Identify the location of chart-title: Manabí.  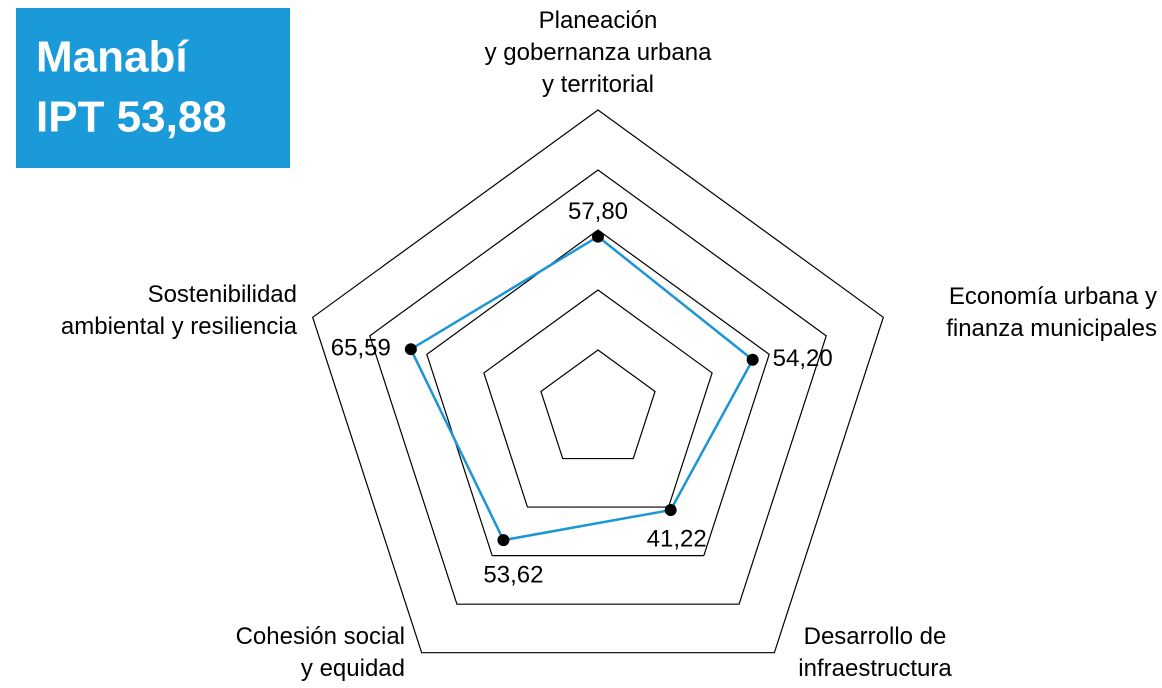
(112, 57).